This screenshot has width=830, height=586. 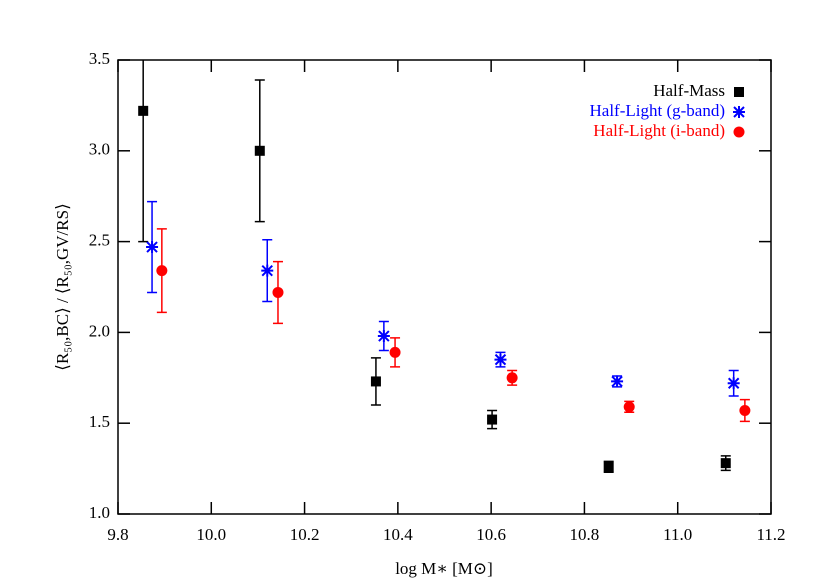 What do you see at coordinates (99, 330) in the screenshot?
I see `y-tick-label: 2.0` at bounding box center [99, 330].